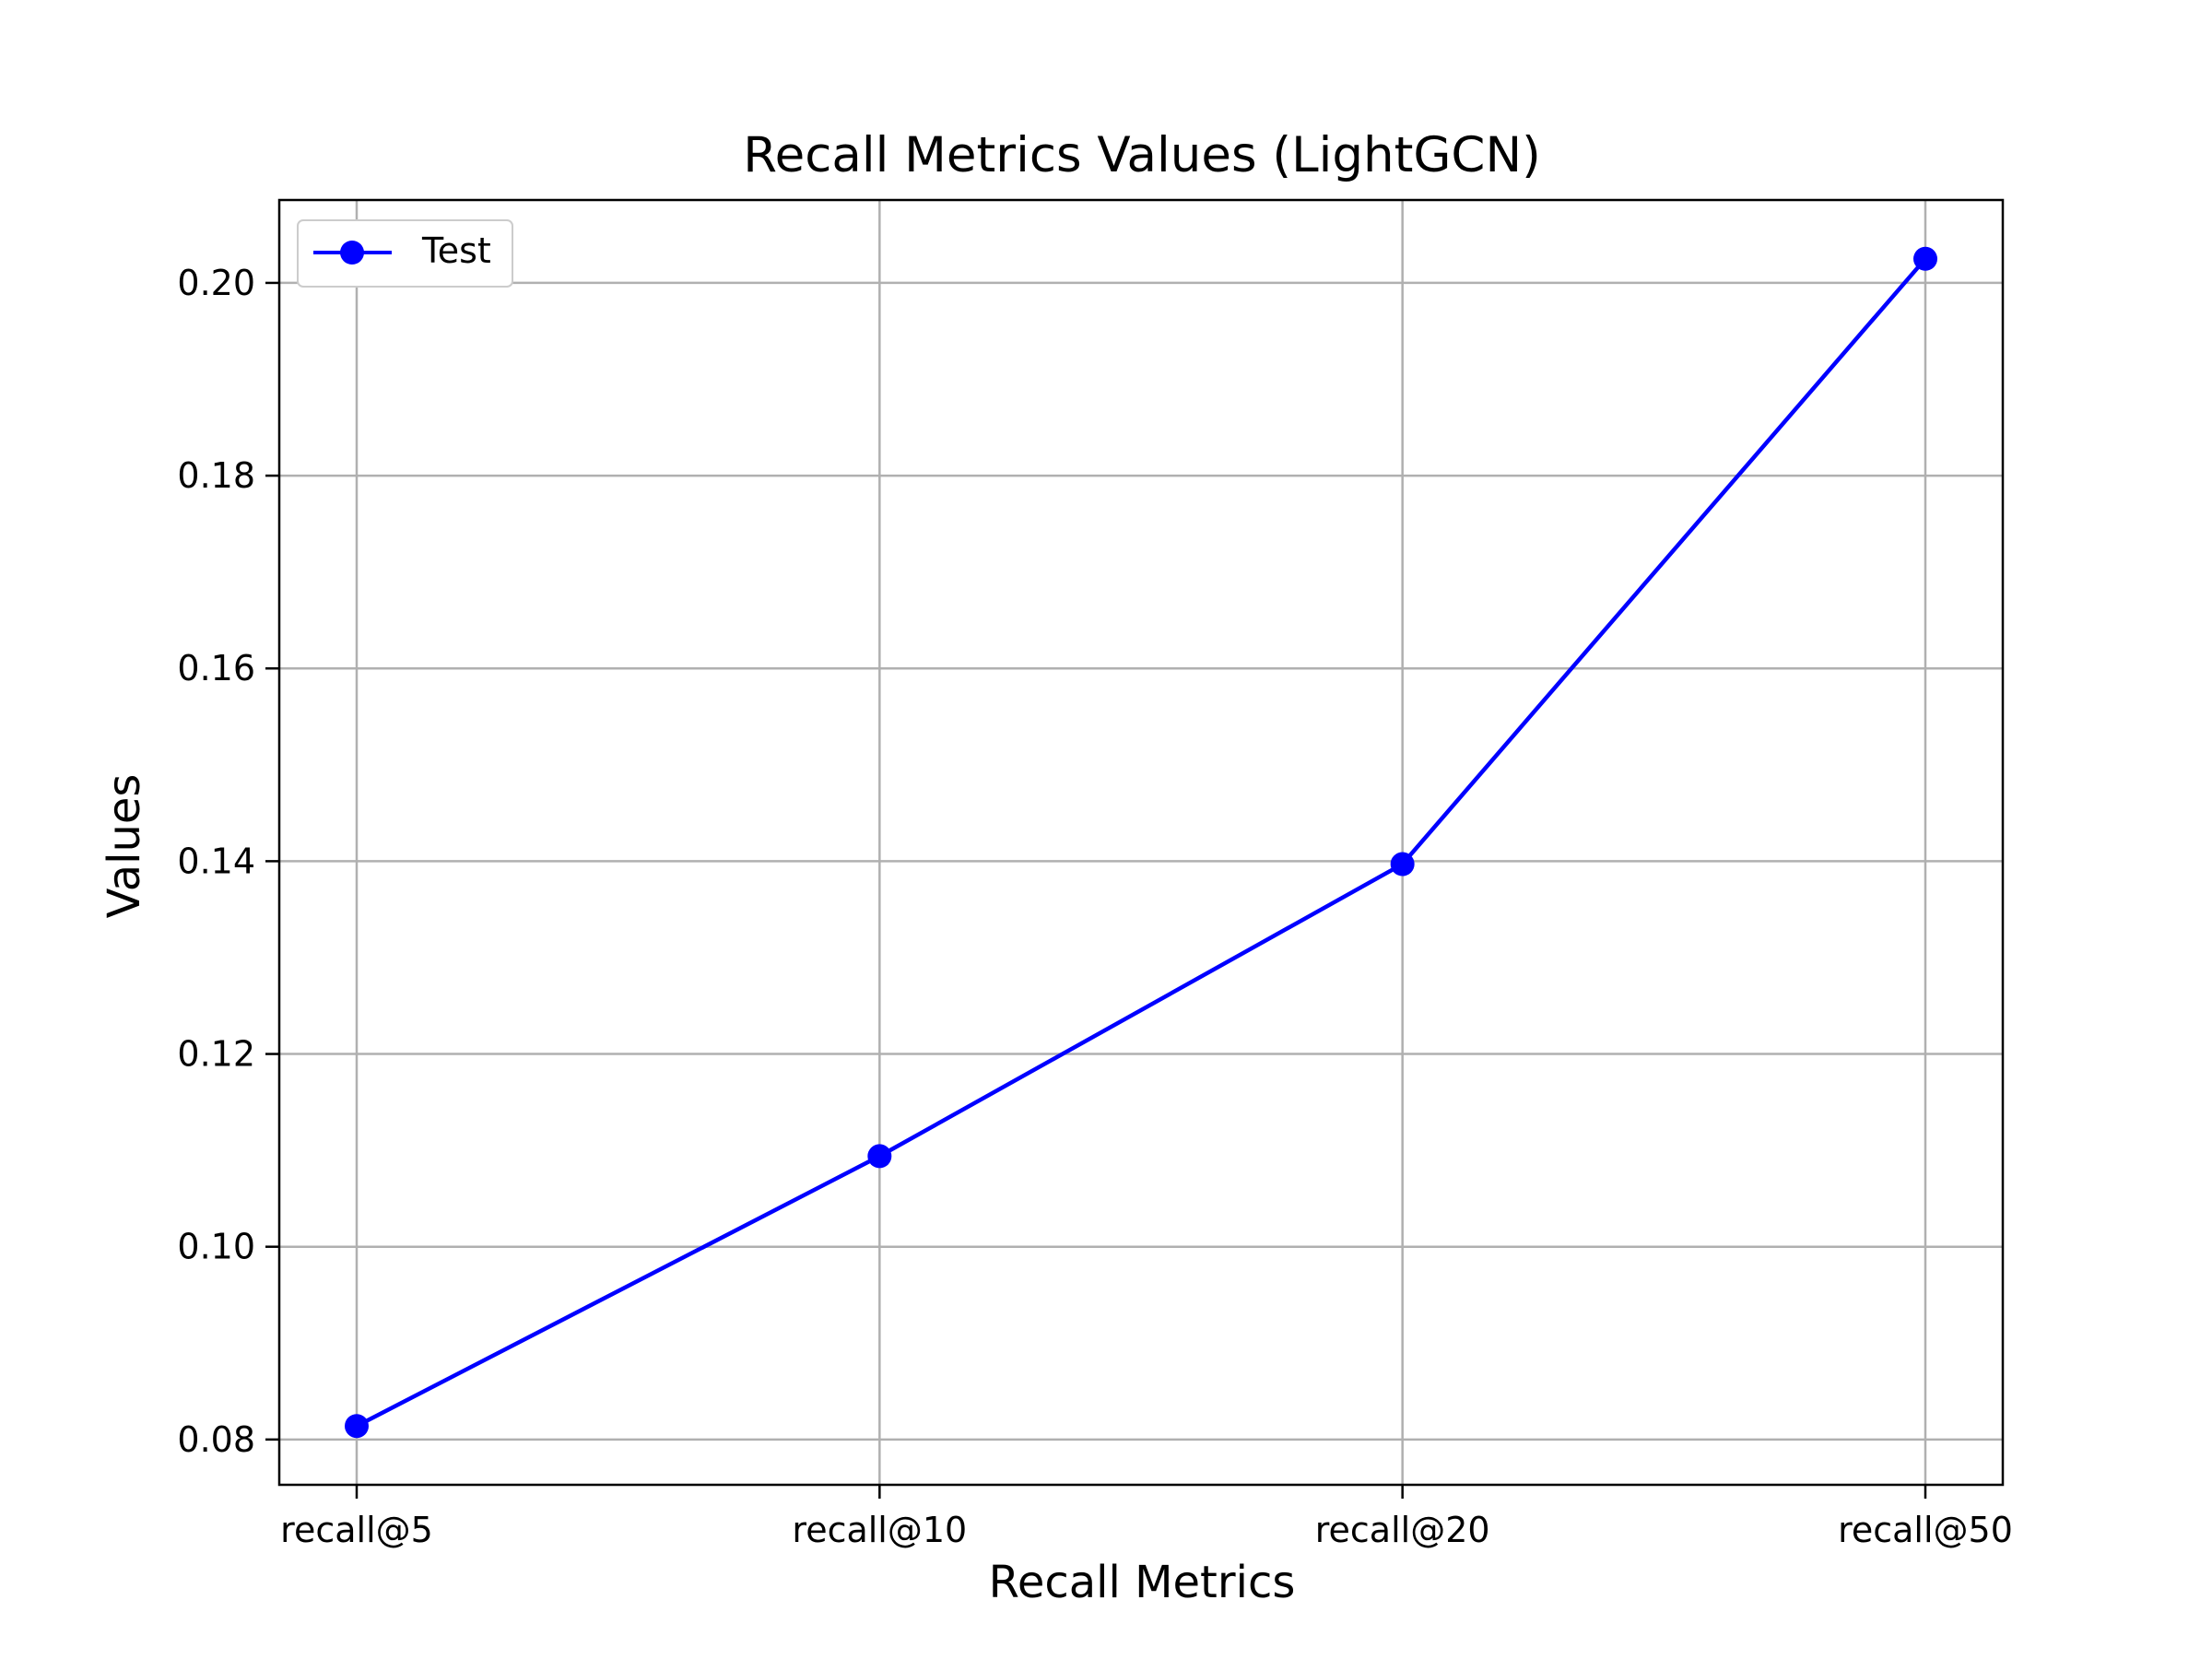  What do you see at coordinates (1142, 155) in the screenshot?
I see `chart-title: Recall Metrics Values (LightGCN)` at bounding box center [1142, 155].